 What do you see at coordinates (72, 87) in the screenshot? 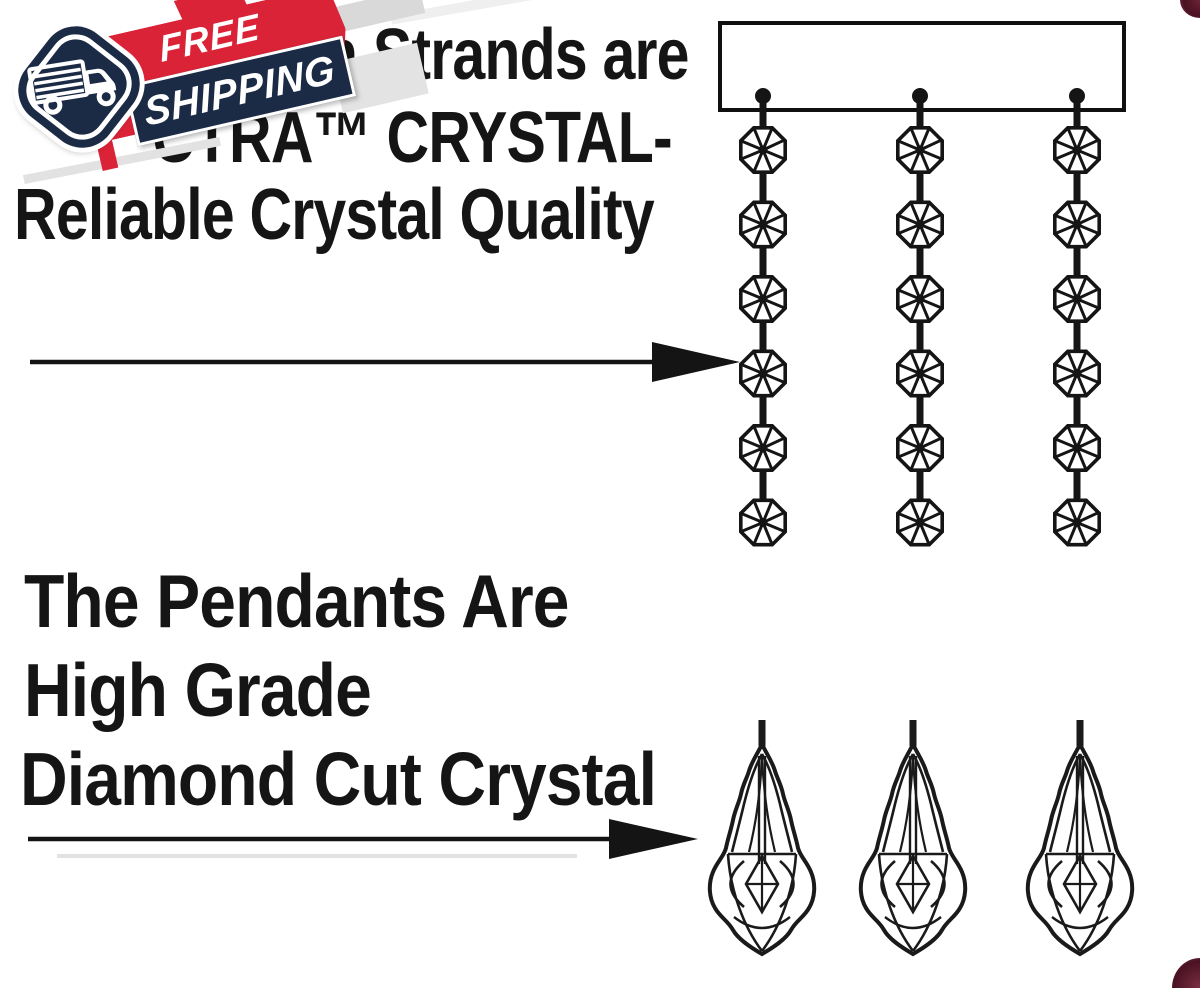
I see `delivery-truck-icon` at bounding box center [72, 87].